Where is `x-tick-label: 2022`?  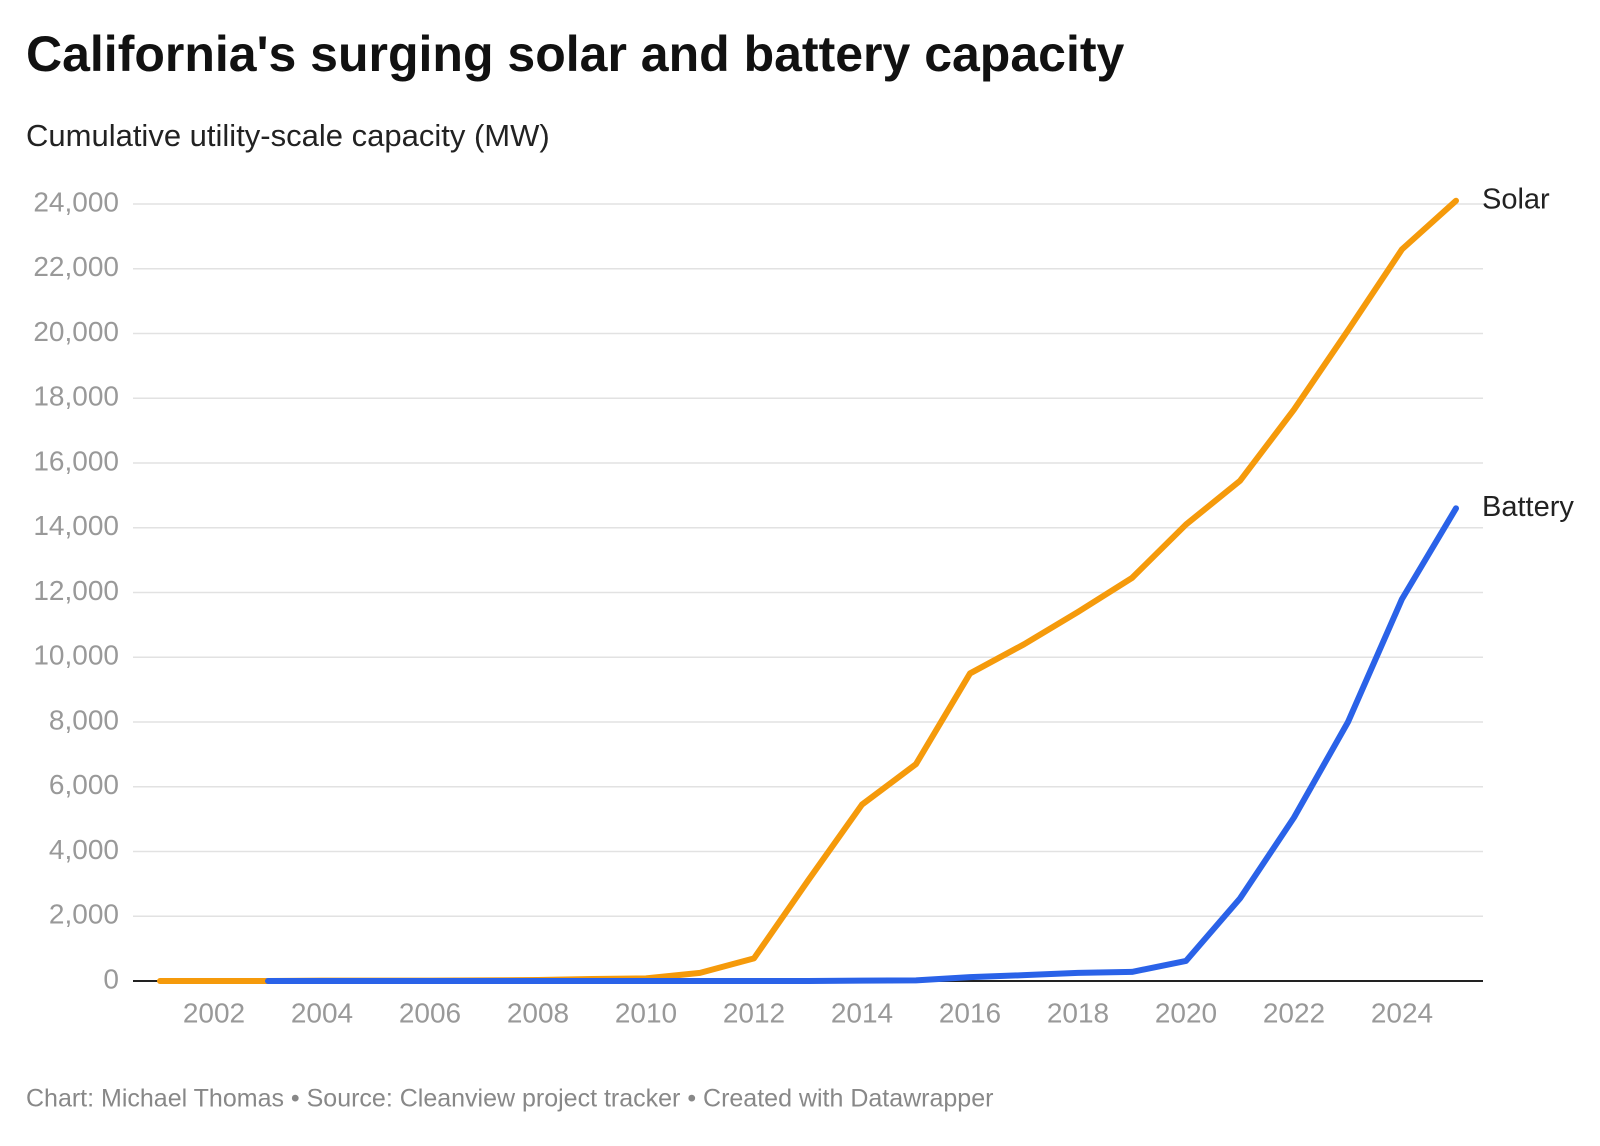
x-tick-label: 2022 is located at coordinates (1294, 1012).